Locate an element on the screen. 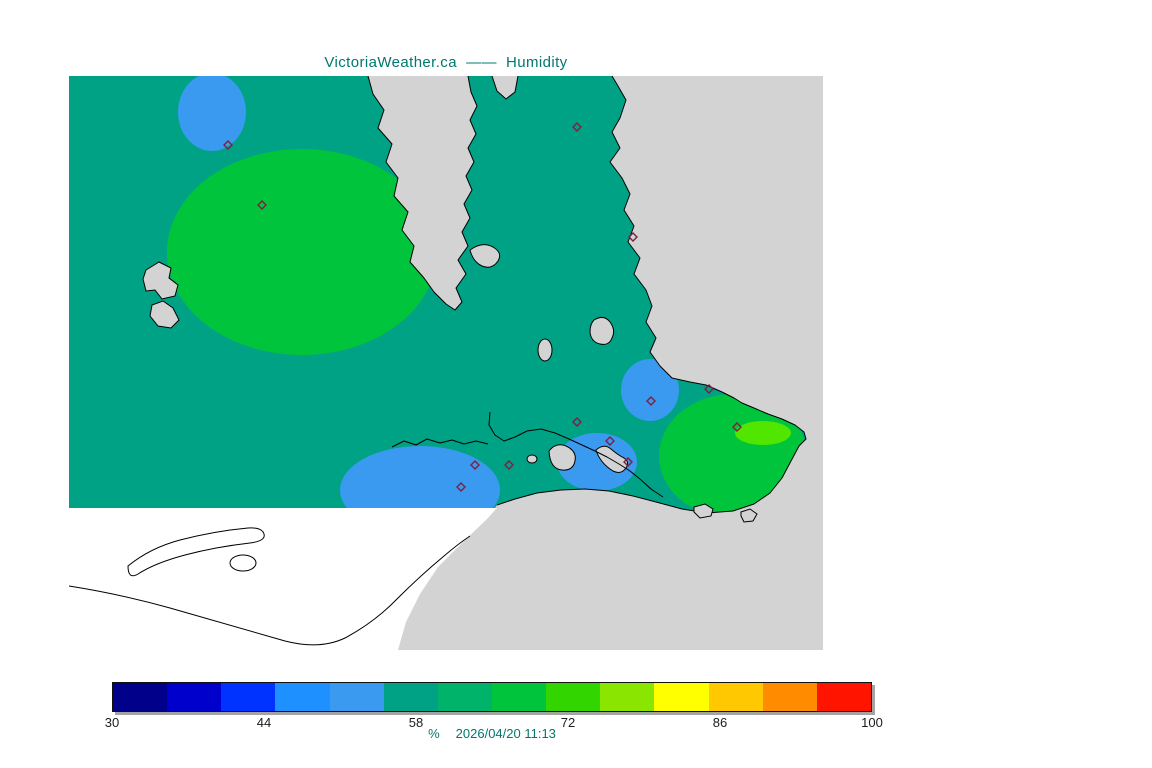 The width and height of the screenshot is (1152, 768). humidity-region-blue-harbour is located at coordinates (597, 462).